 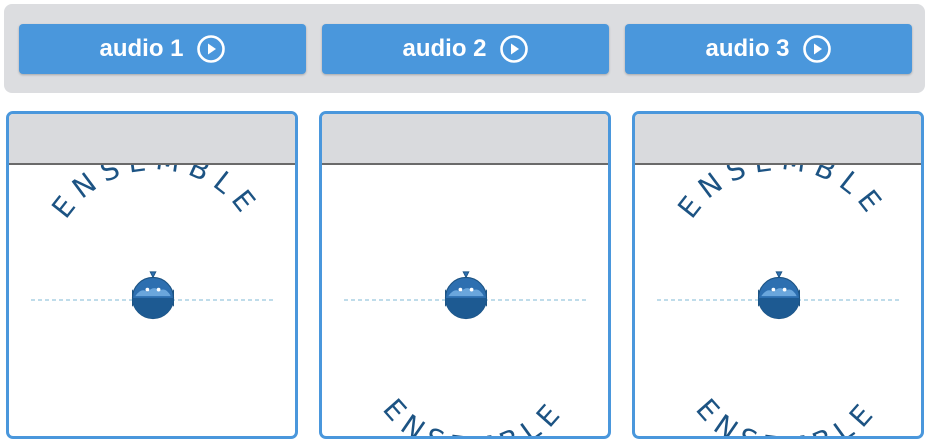 What do you see at coordinates (141, 48) in the screenshot?
I see `audio-1-label: audio 1` at bounding box center [141, 48].